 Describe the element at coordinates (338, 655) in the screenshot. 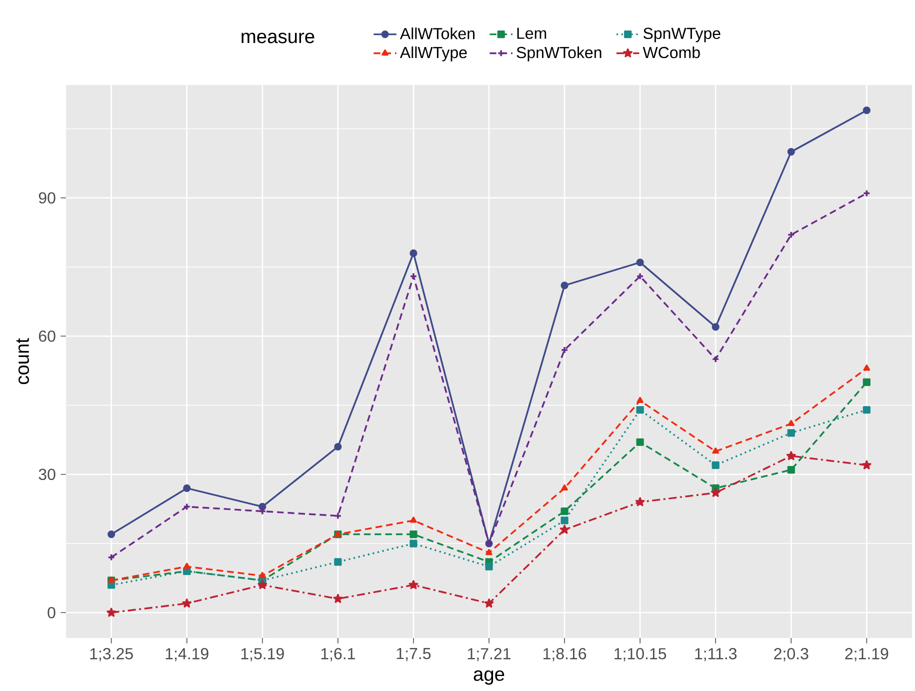

I see `x-tick-label: 1;6.1` at that location.